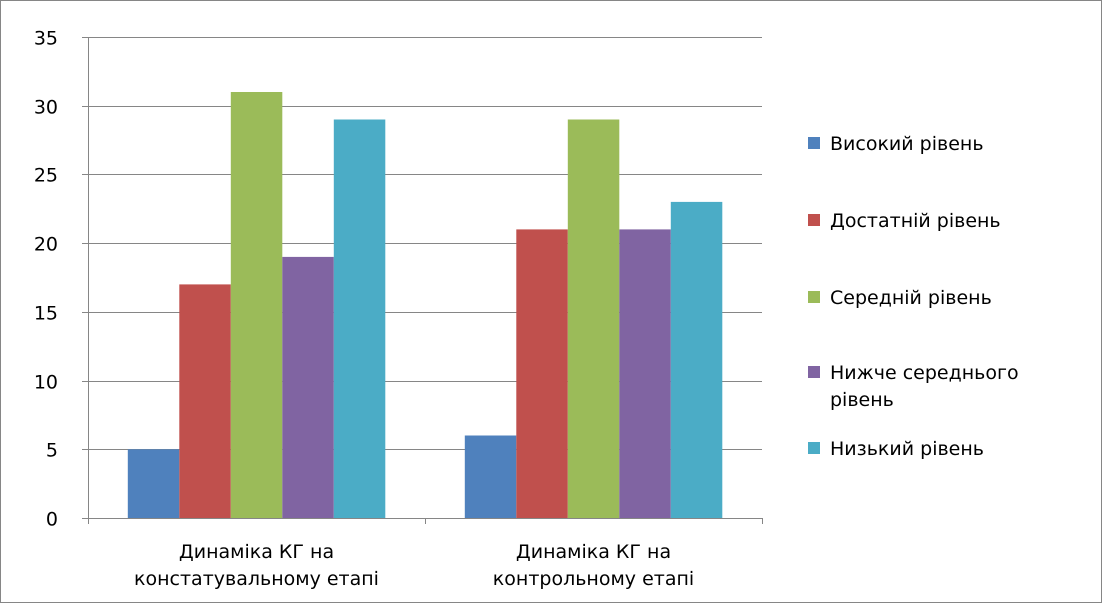 This screenshot has width=1102, height=603. Describe the element at coordinates (911, 298) in the screenshot. I see `legend-label-3: Середній рівень` at that location.